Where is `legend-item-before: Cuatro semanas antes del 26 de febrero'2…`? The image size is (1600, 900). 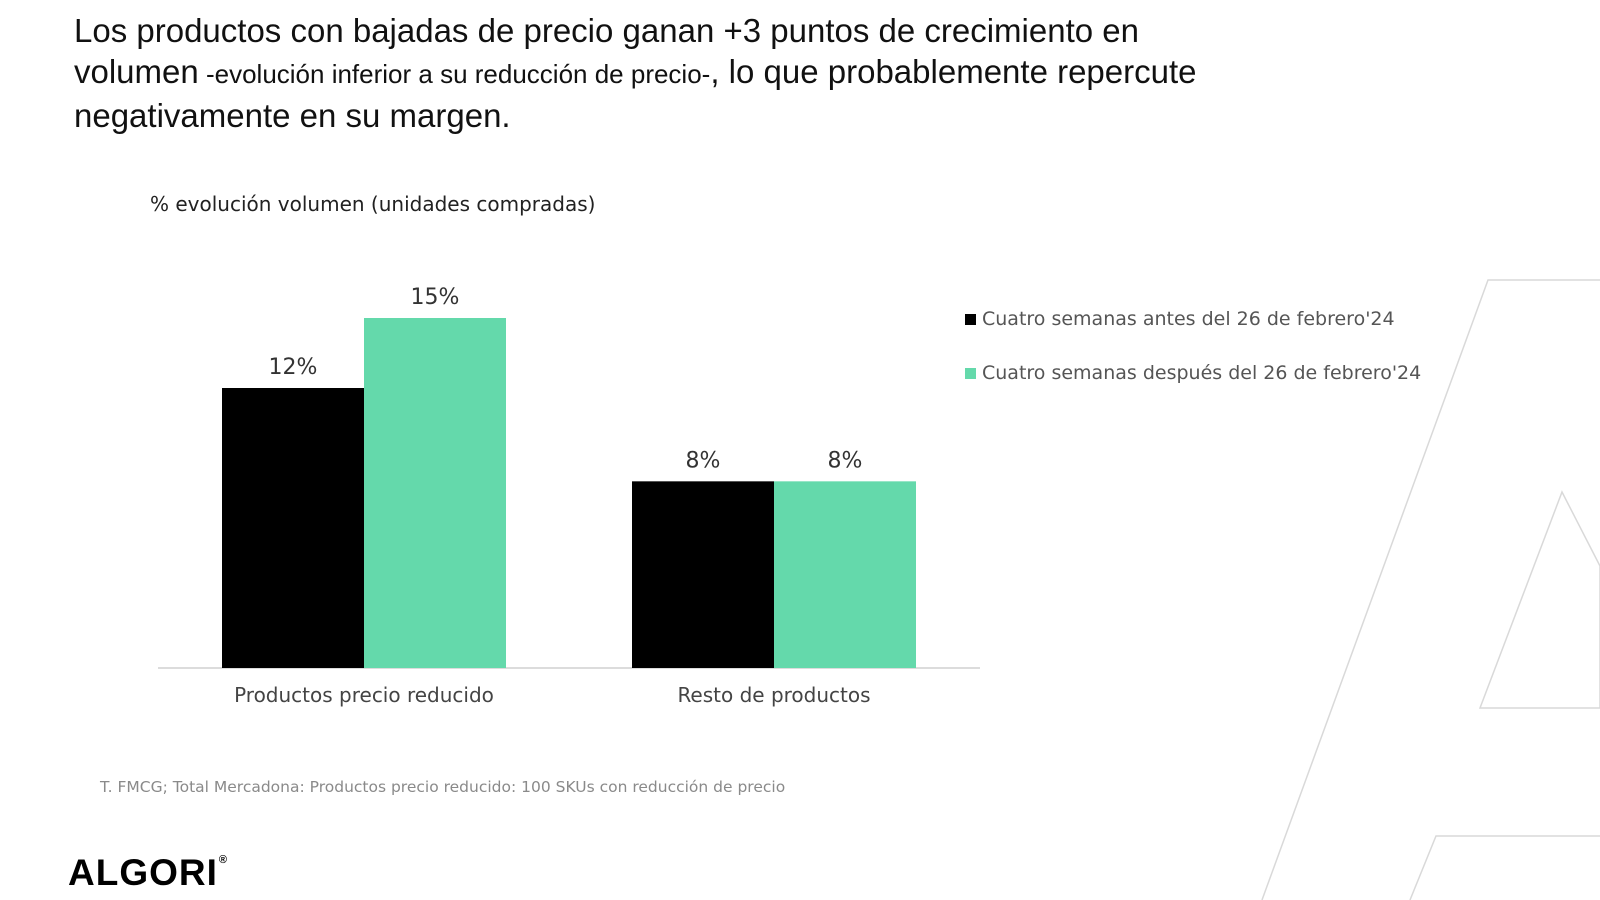 legend-item-before: Cuatro semanas antes del 26 de febrero'2… is located at coordinates (1193, 319).